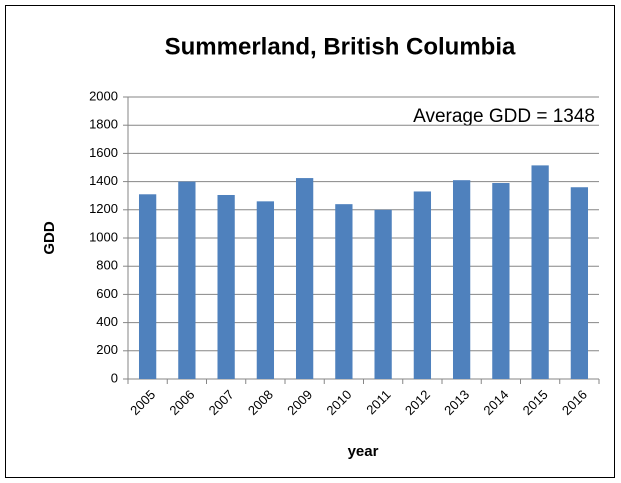  Describe the element at coordinates (363, 451) in the screenshot. I see `x-axis-label: year` at that location.